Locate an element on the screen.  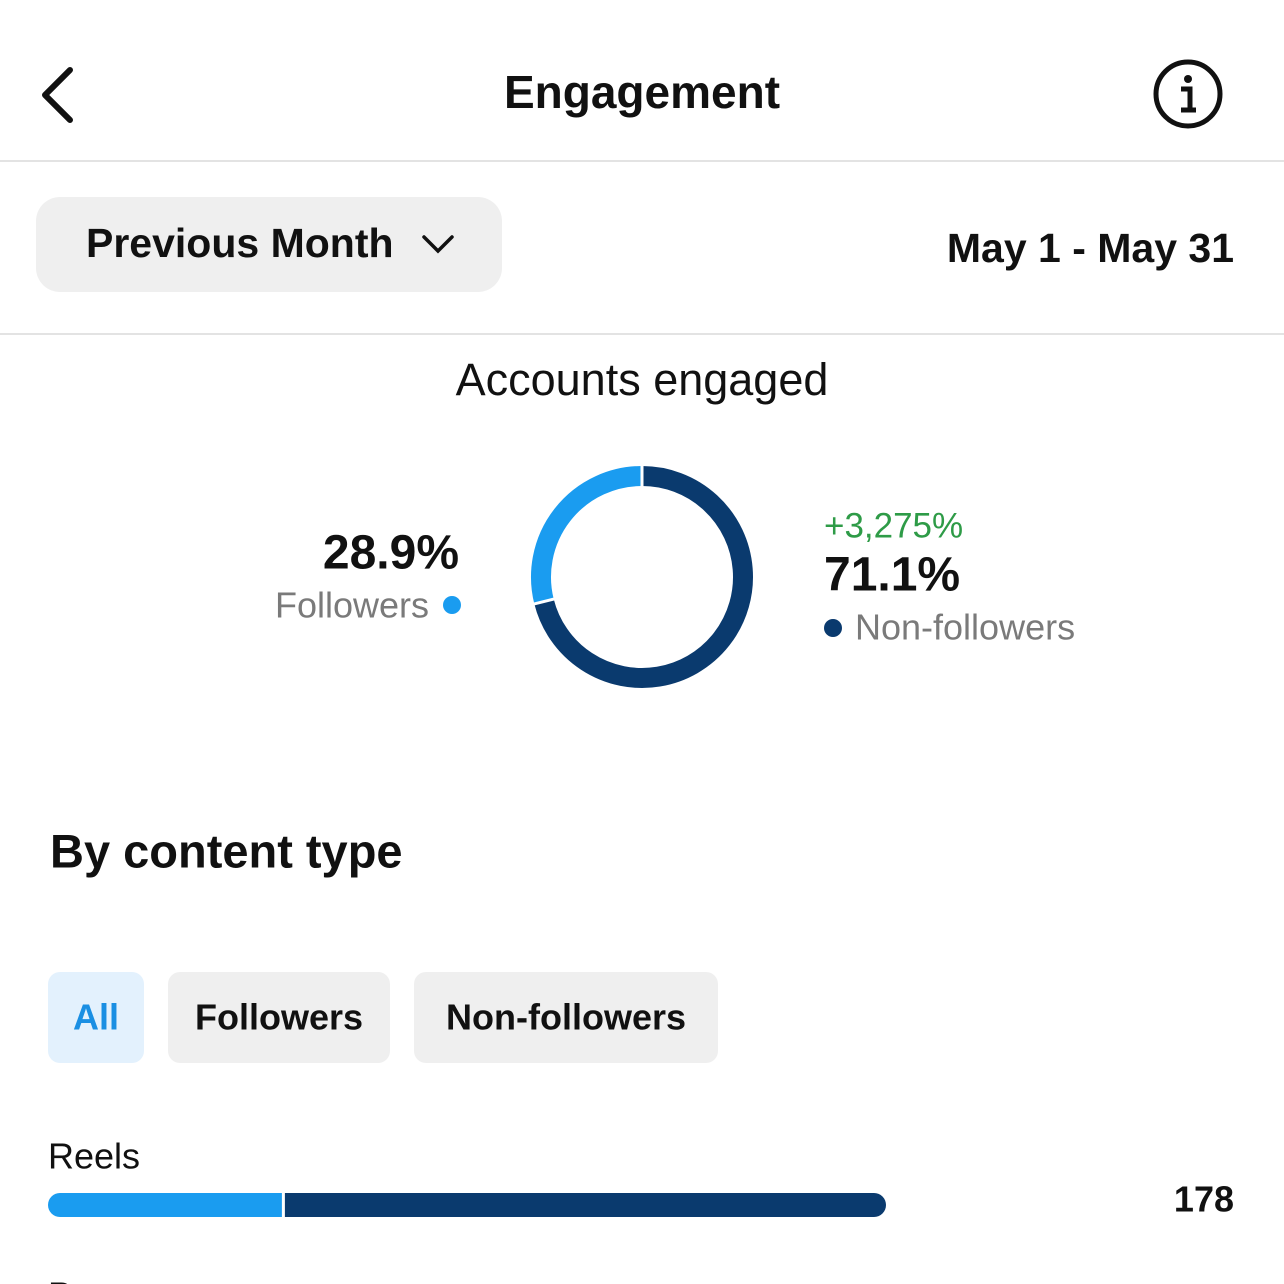
change-label: +3,275% is located at coordinates (893, 525).